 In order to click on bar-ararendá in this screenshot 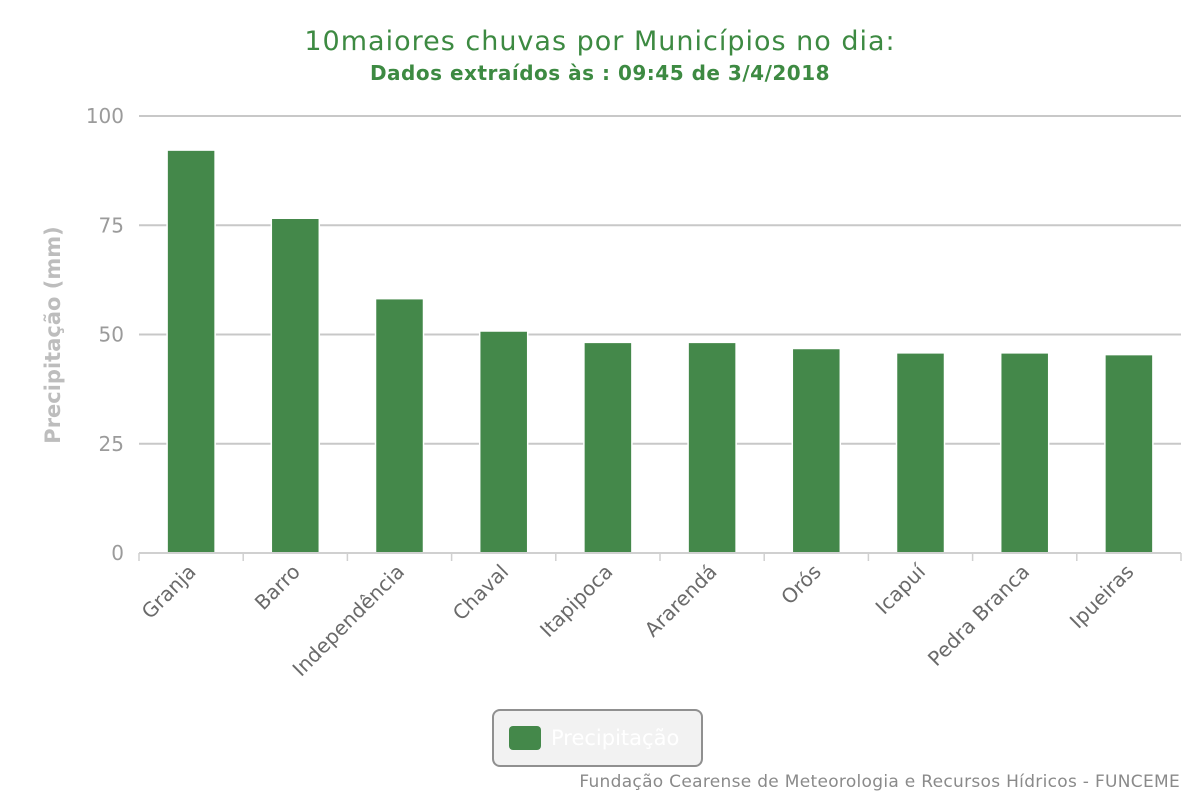, I will do `click(712, 447)`.